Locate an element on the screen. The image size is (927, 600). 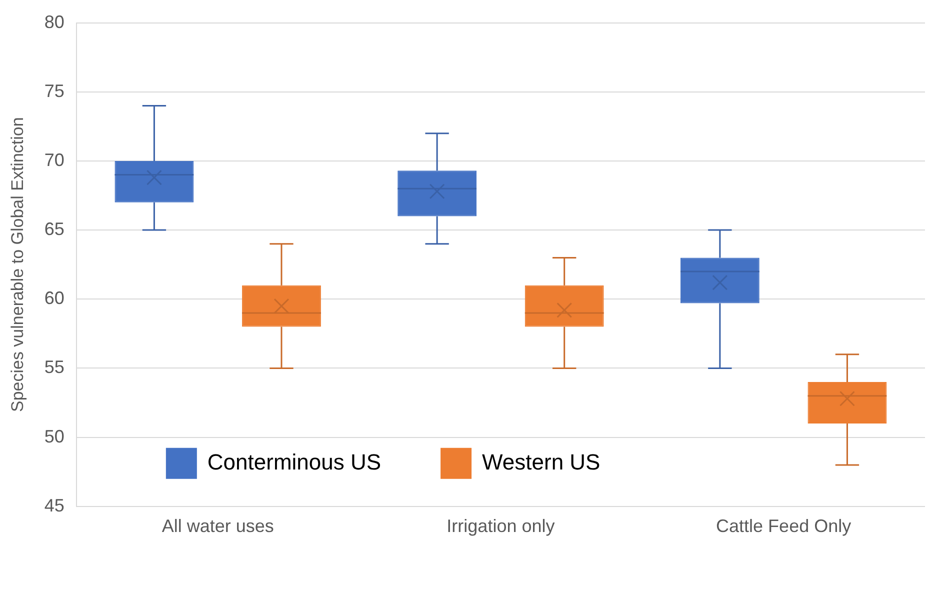
y-tick-label: 80 is located at coordinates (54, 22).